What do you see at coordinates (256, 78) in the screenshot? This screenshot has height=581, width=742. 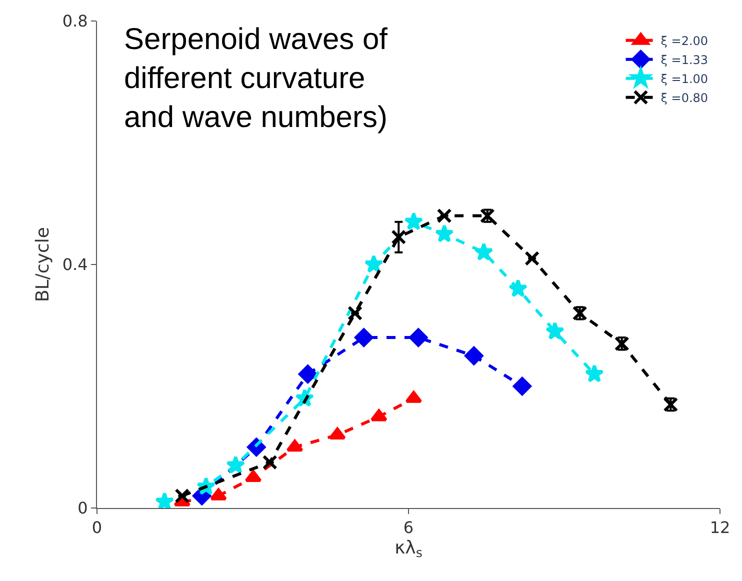 I see `text: Serpenoid waves of different curvature and wave numbers)` at bounding box center [256, 78].